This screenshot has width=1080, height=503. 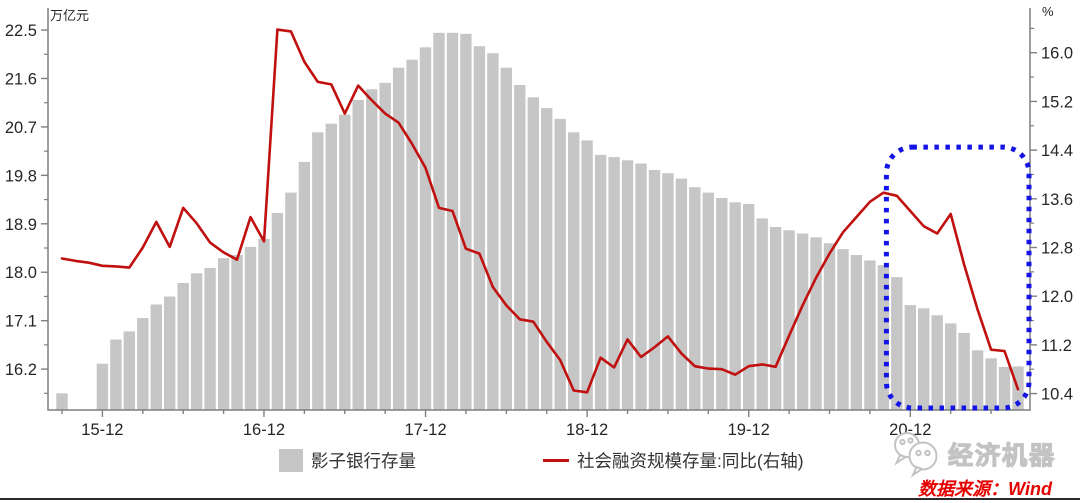 I want to click on x-tick-label: 18-12, so click(x=587, y=430).